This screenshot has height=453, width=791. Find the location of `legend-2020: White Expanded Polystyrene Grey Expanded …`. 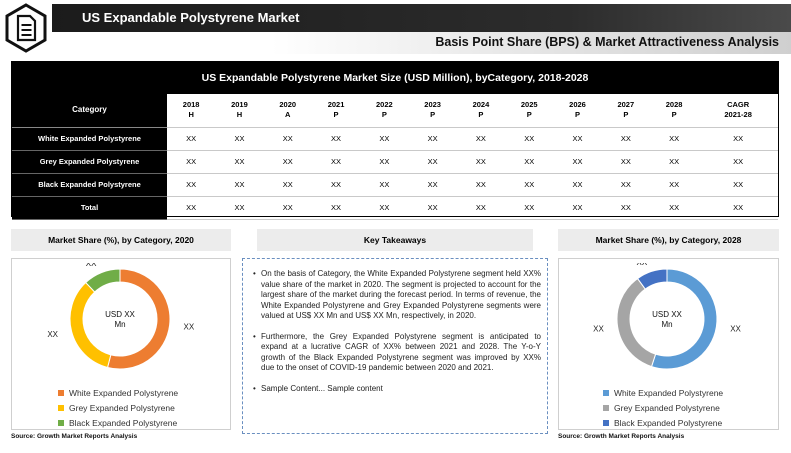

legend-2020: White Expanded Polystyrene Grey Expanded … is located at coordinates (118, 407).